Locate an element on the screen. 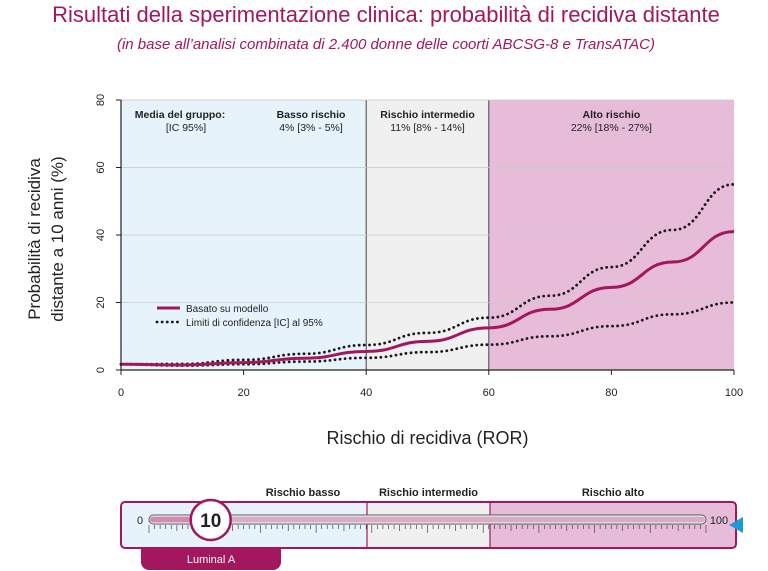  scale-pointer-icon is located at coordinates (736, 525).